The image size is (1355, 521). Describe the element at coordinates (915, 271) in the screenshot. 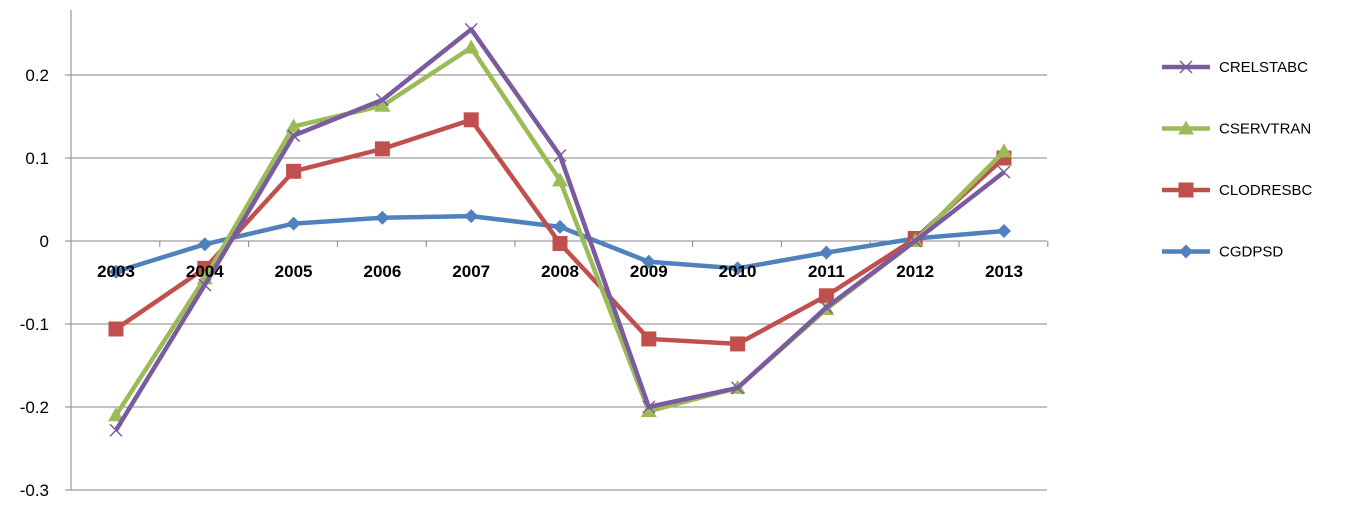

I see `x-tick-label: 2012` at that location.